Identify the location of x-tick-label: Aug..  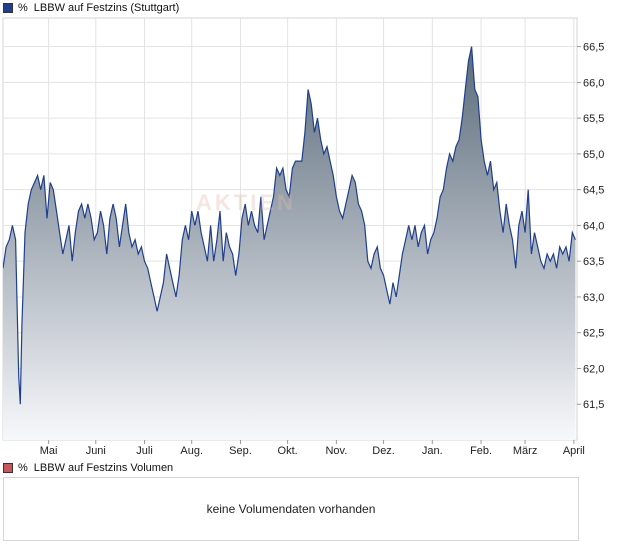
(191, 451).